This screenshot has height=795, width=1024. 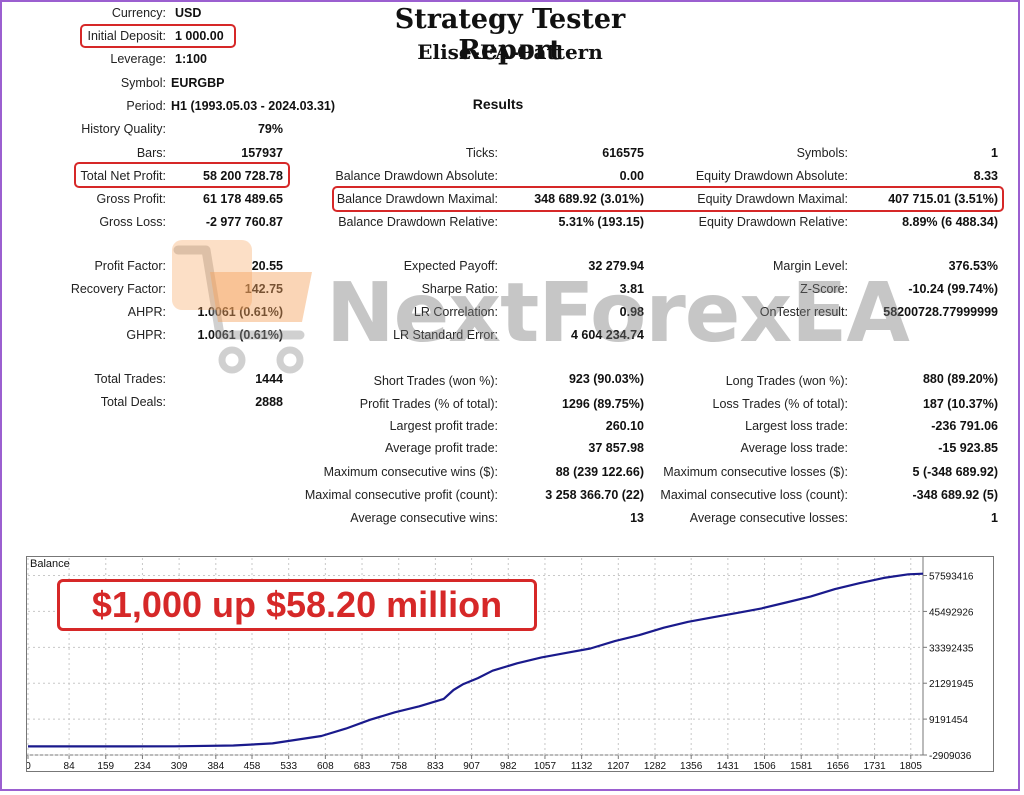 What do you see at coordinates (182, 175) in the screenshot?
I see `net-profit-highlight` at bounding box center [182, 175].